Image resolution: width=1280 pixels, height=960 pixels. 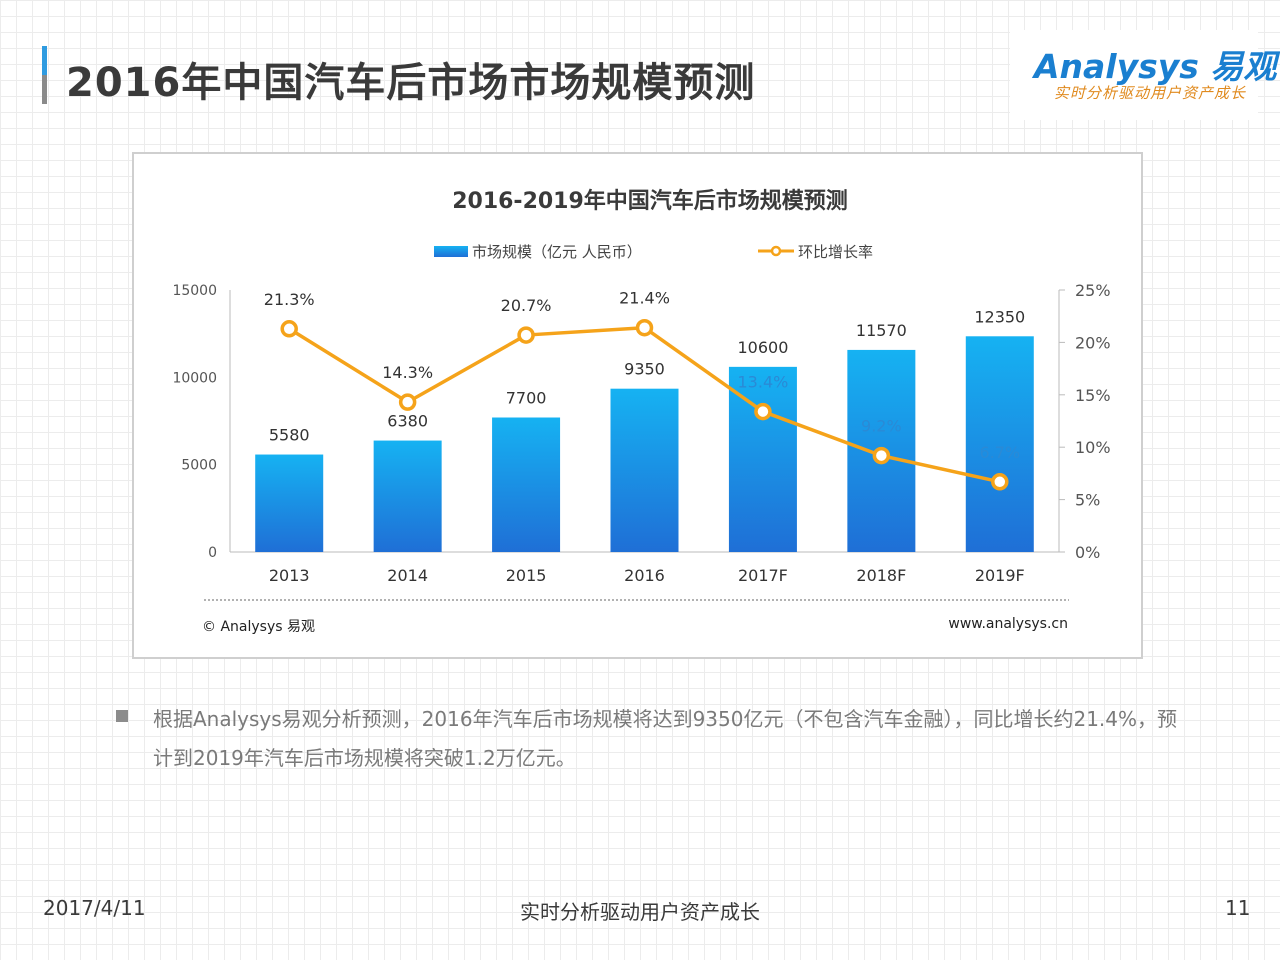 I want to click on bar-value-label: 5580, so click(x=289, y=435).